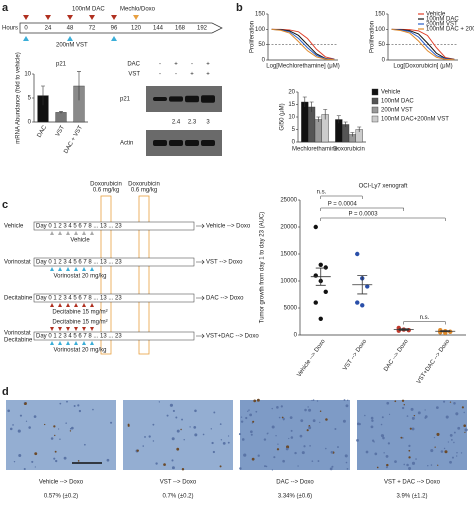 The width and height of the screenshot is (474, 506). What do you see at coordinates (5, 8) in the screenshot?
I see `panel-letter: a` at bounding box center [5, 8].